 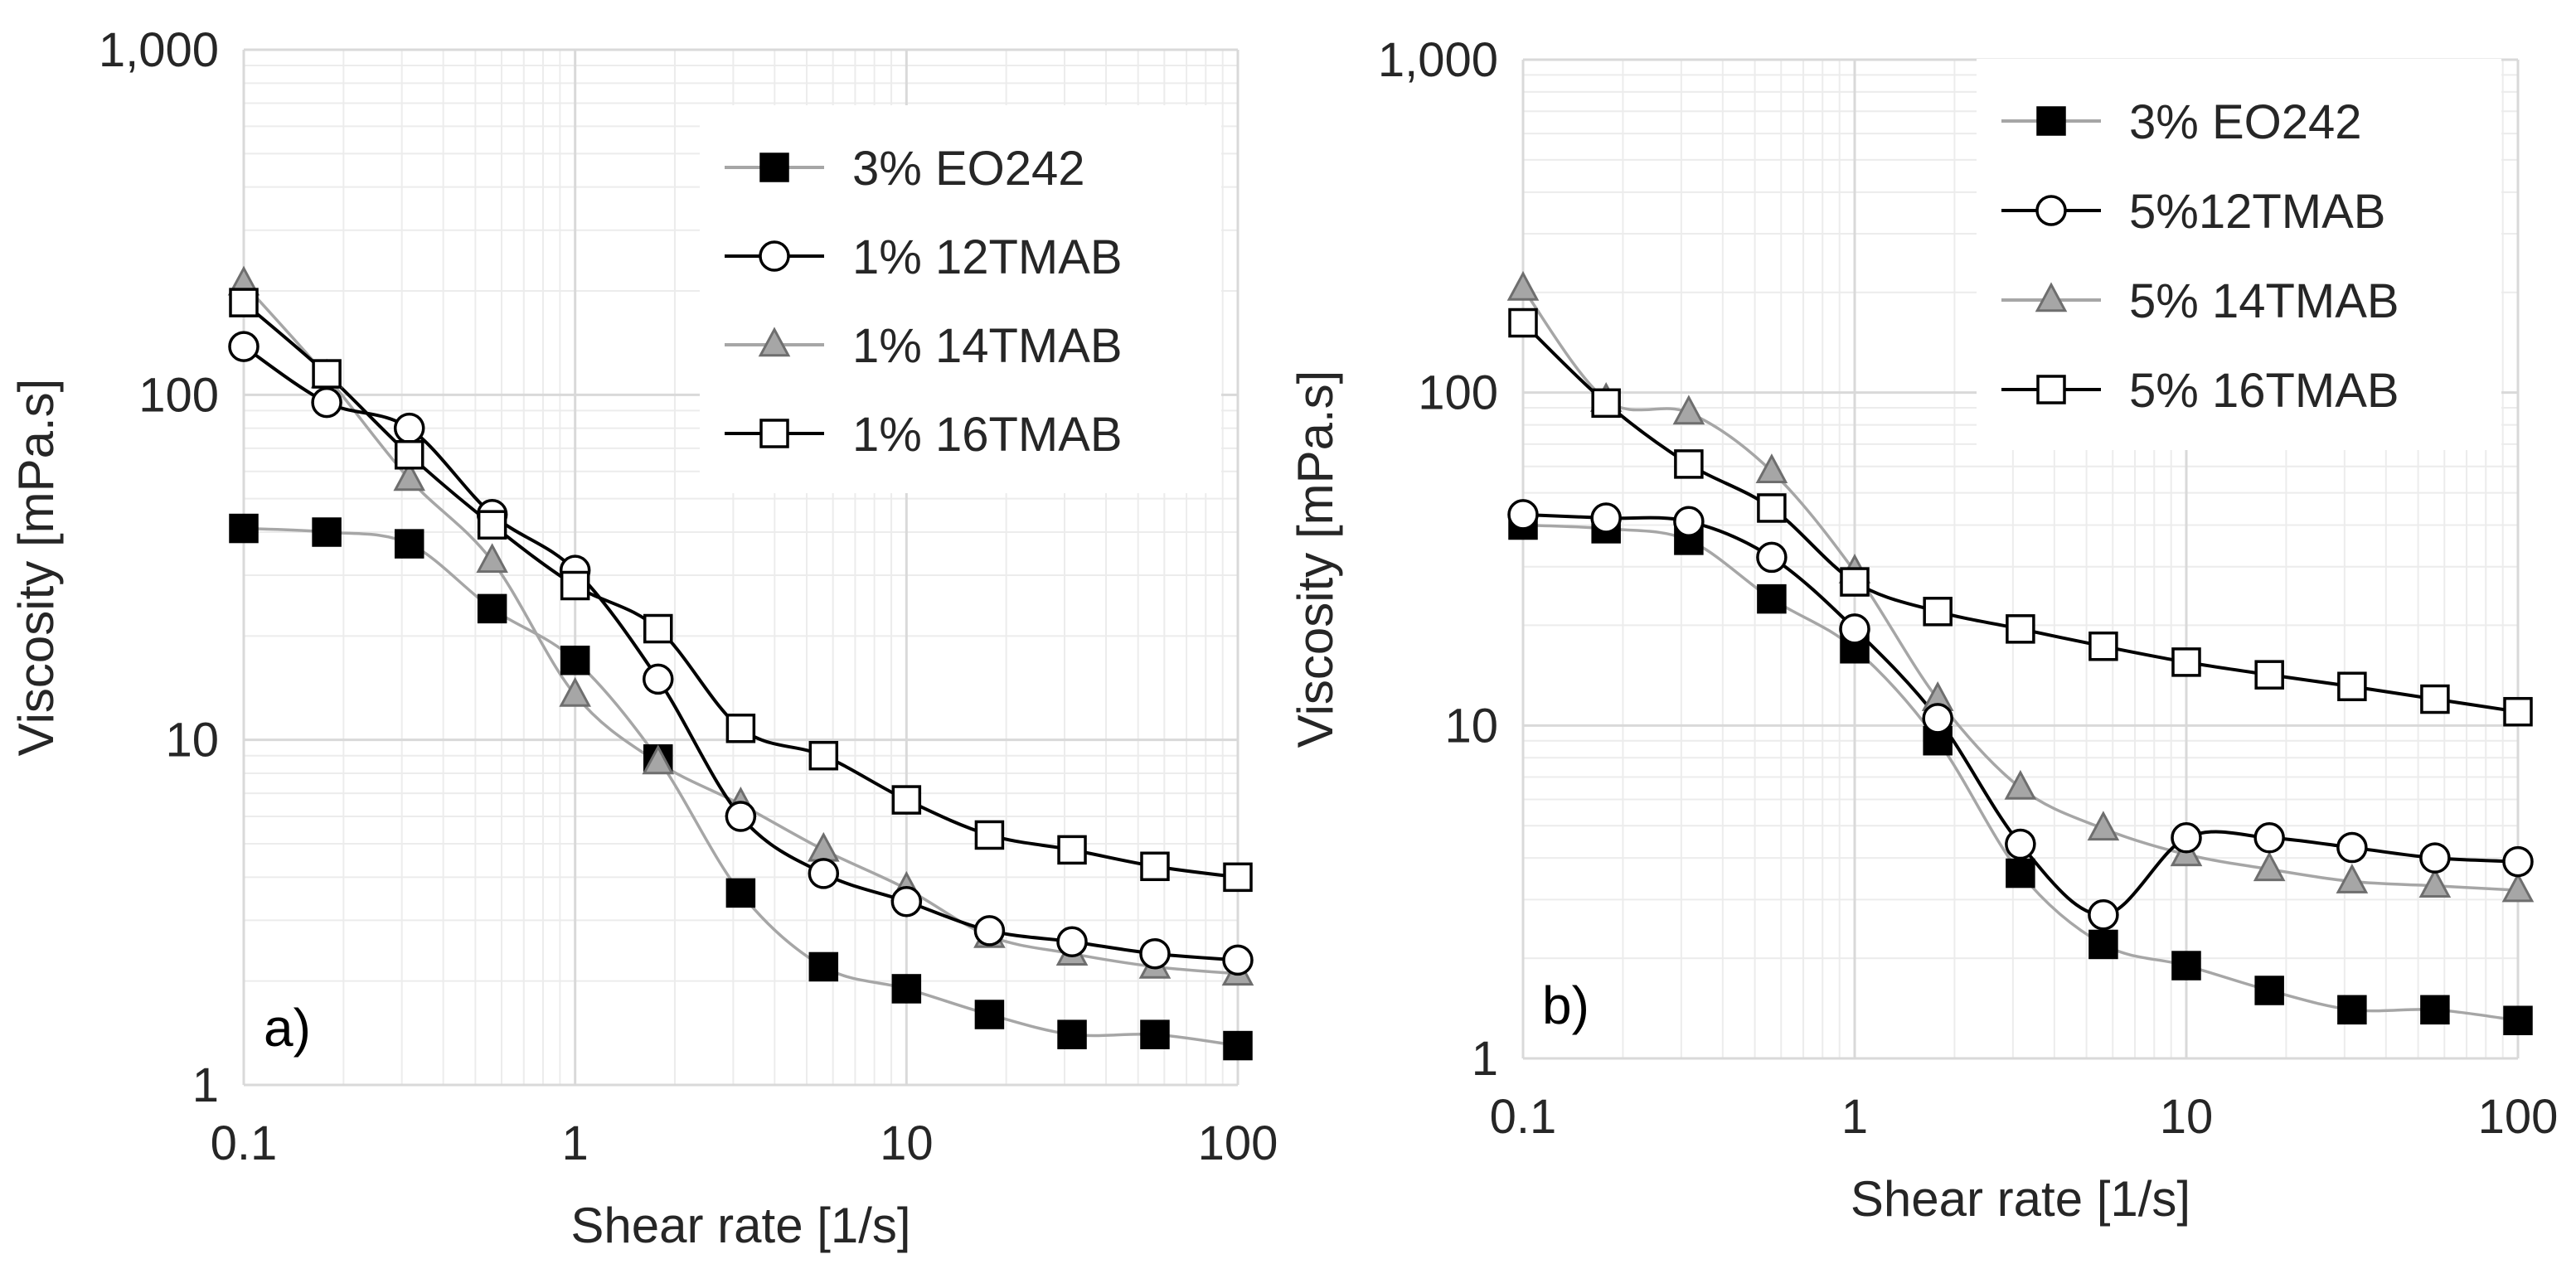 What do you see at coordinates (2187, 1117) in the screenshot?
I see `x-tick-label: 10` at bounding box center [2187, 1117].